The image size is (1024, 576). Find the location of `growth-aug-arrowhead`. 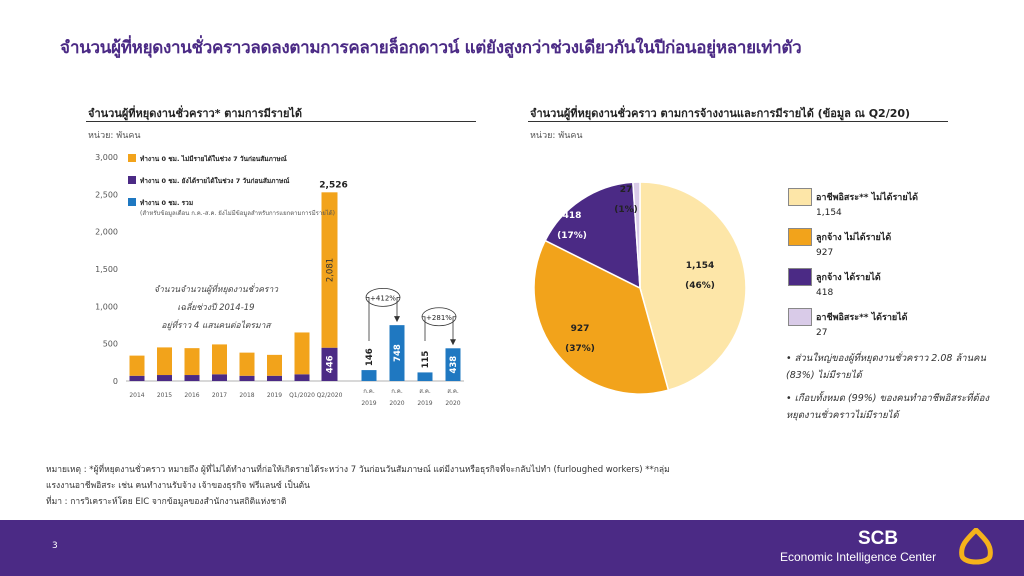

growth-aug-arrowhead is located at coordinates (453, 342).